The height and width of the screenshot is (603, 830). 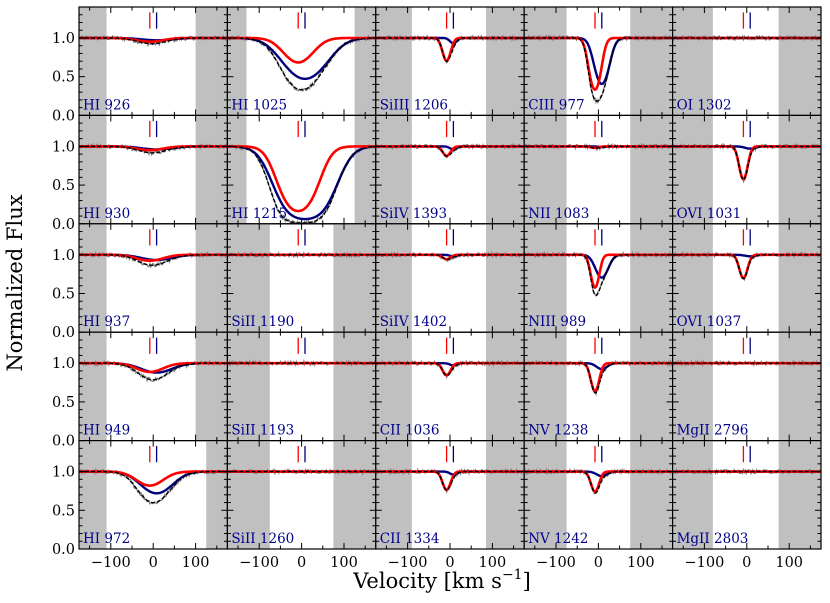 What do you see at coordinates (262, 322) in the screenshot?
I see `panel-label: SiII 1190` at bounding box center [262, 322].